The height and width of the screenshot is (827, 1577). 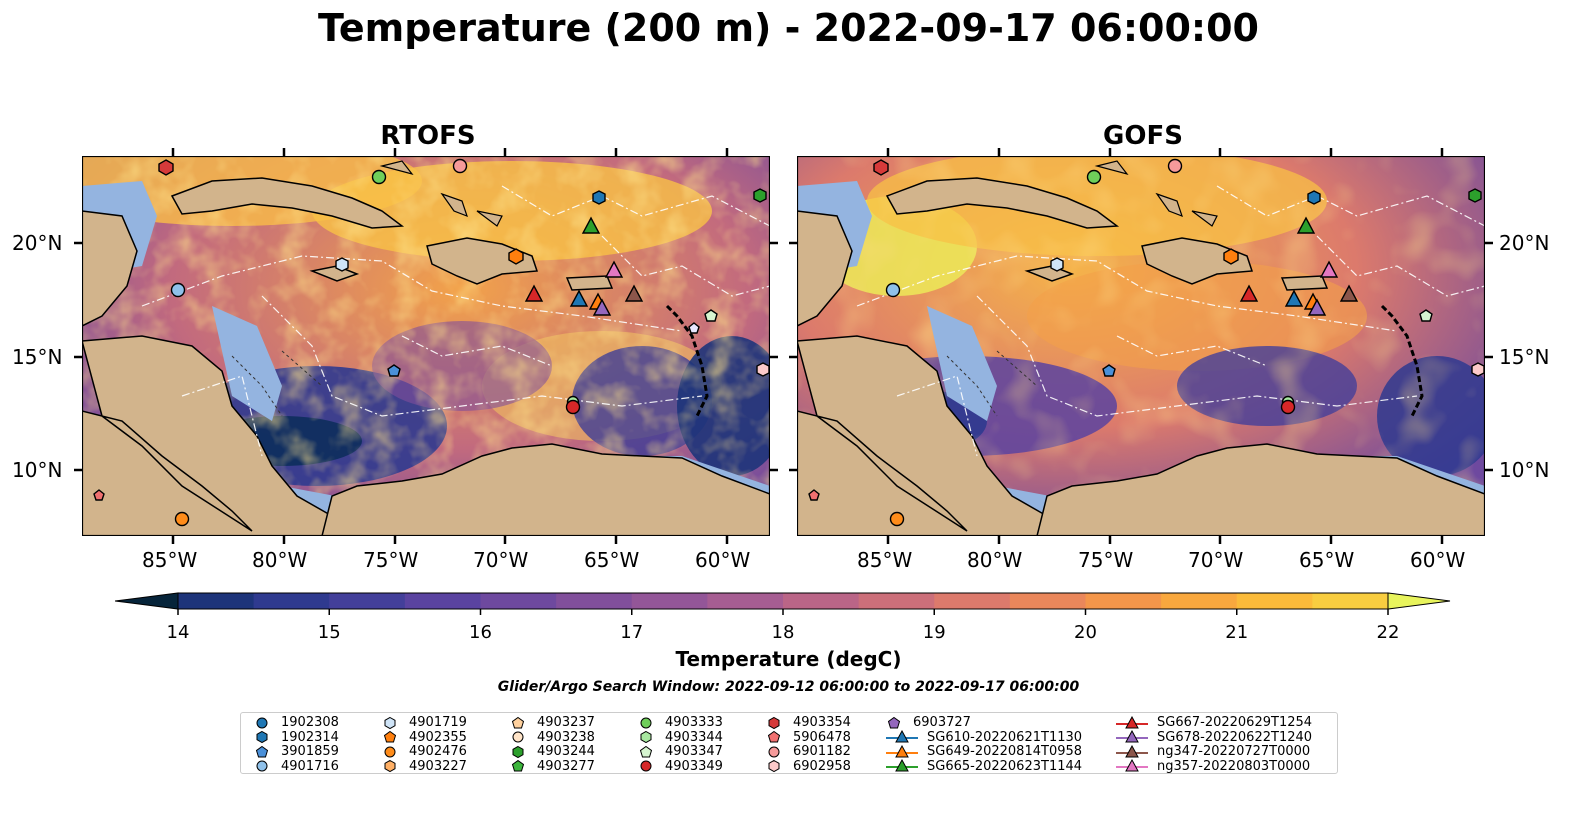 I want to click on legend-item-label: 4903277, so click(x=566, y=766).